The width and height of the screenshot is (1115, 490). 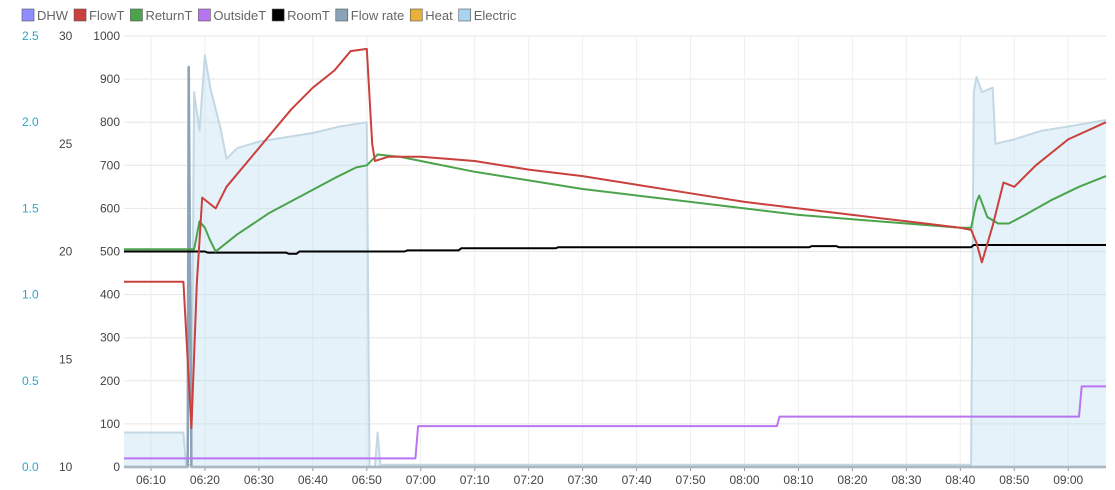 What do you see at coordinates (28, 15) in the screenshot?
I see `legend-swatch-dhw` at bounding box center [28, 15].